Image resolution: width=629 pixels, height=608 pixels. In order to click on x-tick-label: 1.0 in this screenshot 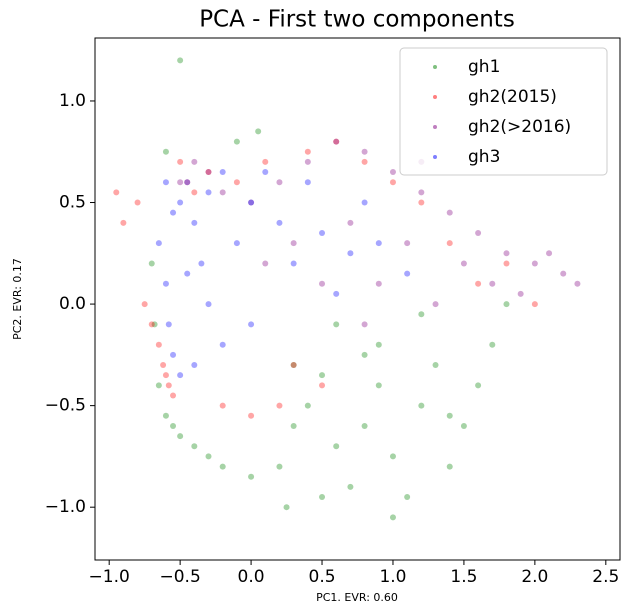, I will do `click(392, 577)`.